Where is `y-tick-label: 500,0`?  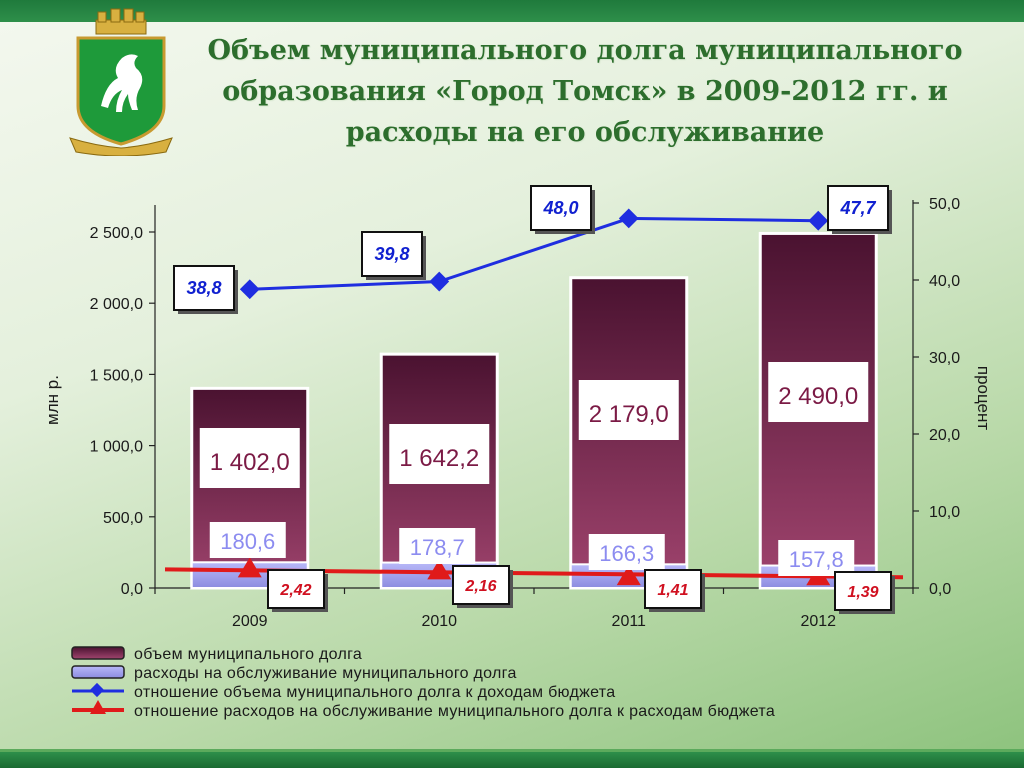
y-tick-label: 500,0 is located at coordinates (123, 518).